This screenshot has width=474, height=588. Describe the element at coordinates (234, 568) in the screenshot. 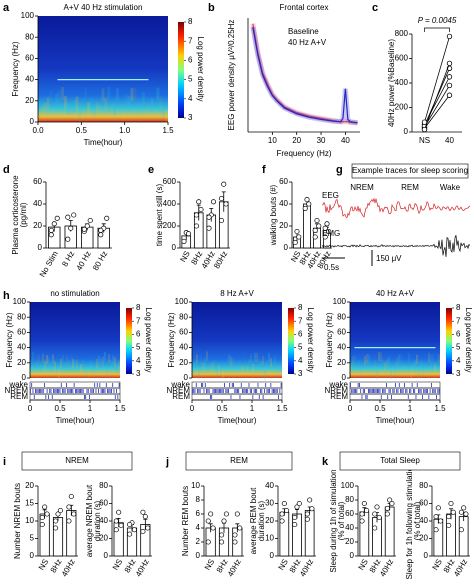

I see `x-tick-label: 40Hz` at that location.